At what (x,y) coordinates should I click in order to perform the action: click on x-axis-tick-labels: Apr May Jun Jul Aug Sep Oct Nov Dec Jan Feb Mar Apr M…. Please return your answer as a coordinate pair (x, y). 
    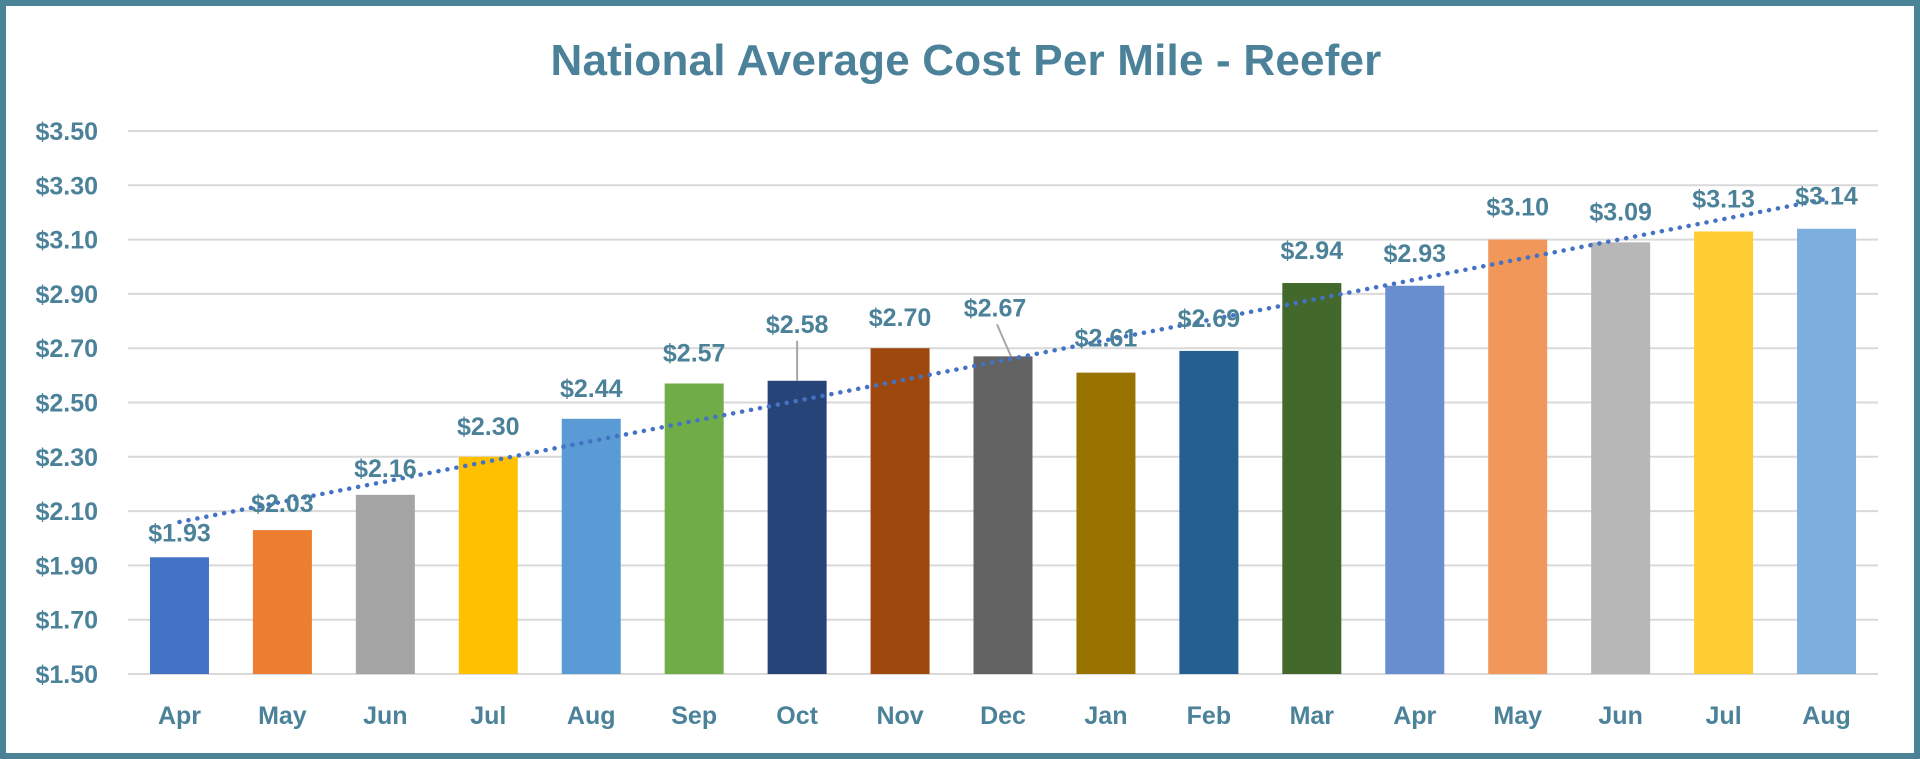
    Looking at the image, I should click on (1004, 716).